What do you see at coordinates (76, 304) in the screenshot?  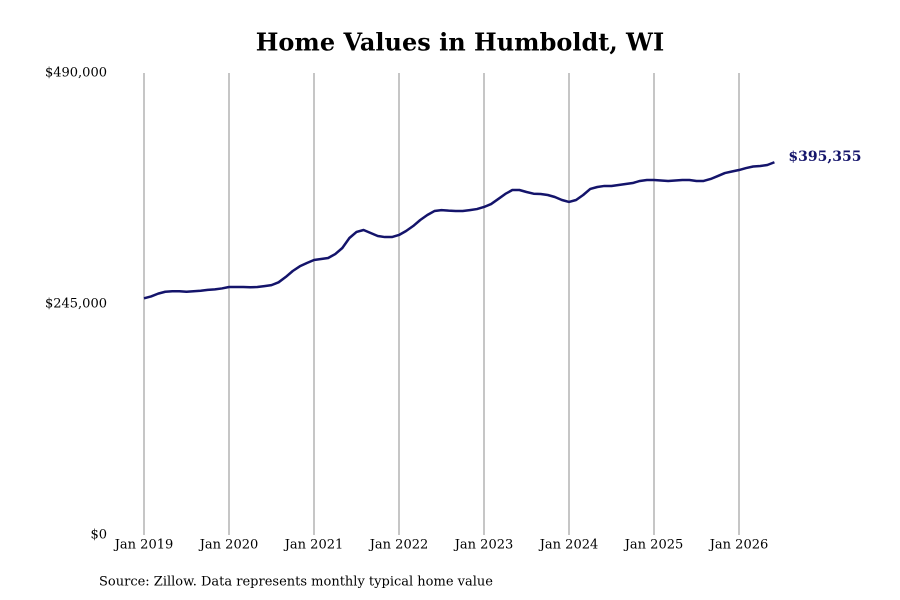 I see `y-tick-label: $245,000` at bounding box center [76, 304].